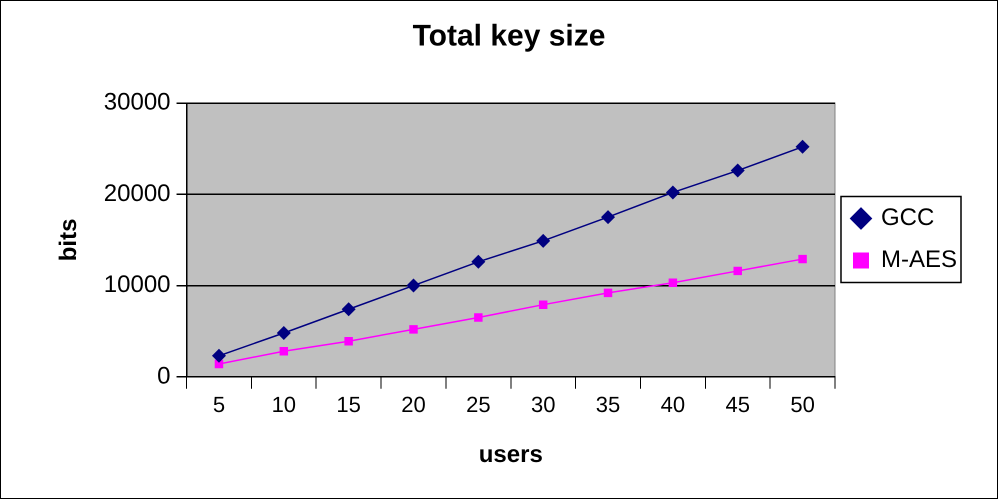  Describe the element at coordinates (68, 240) in the screenshot. I see `y-axis-title: bits` at that location.